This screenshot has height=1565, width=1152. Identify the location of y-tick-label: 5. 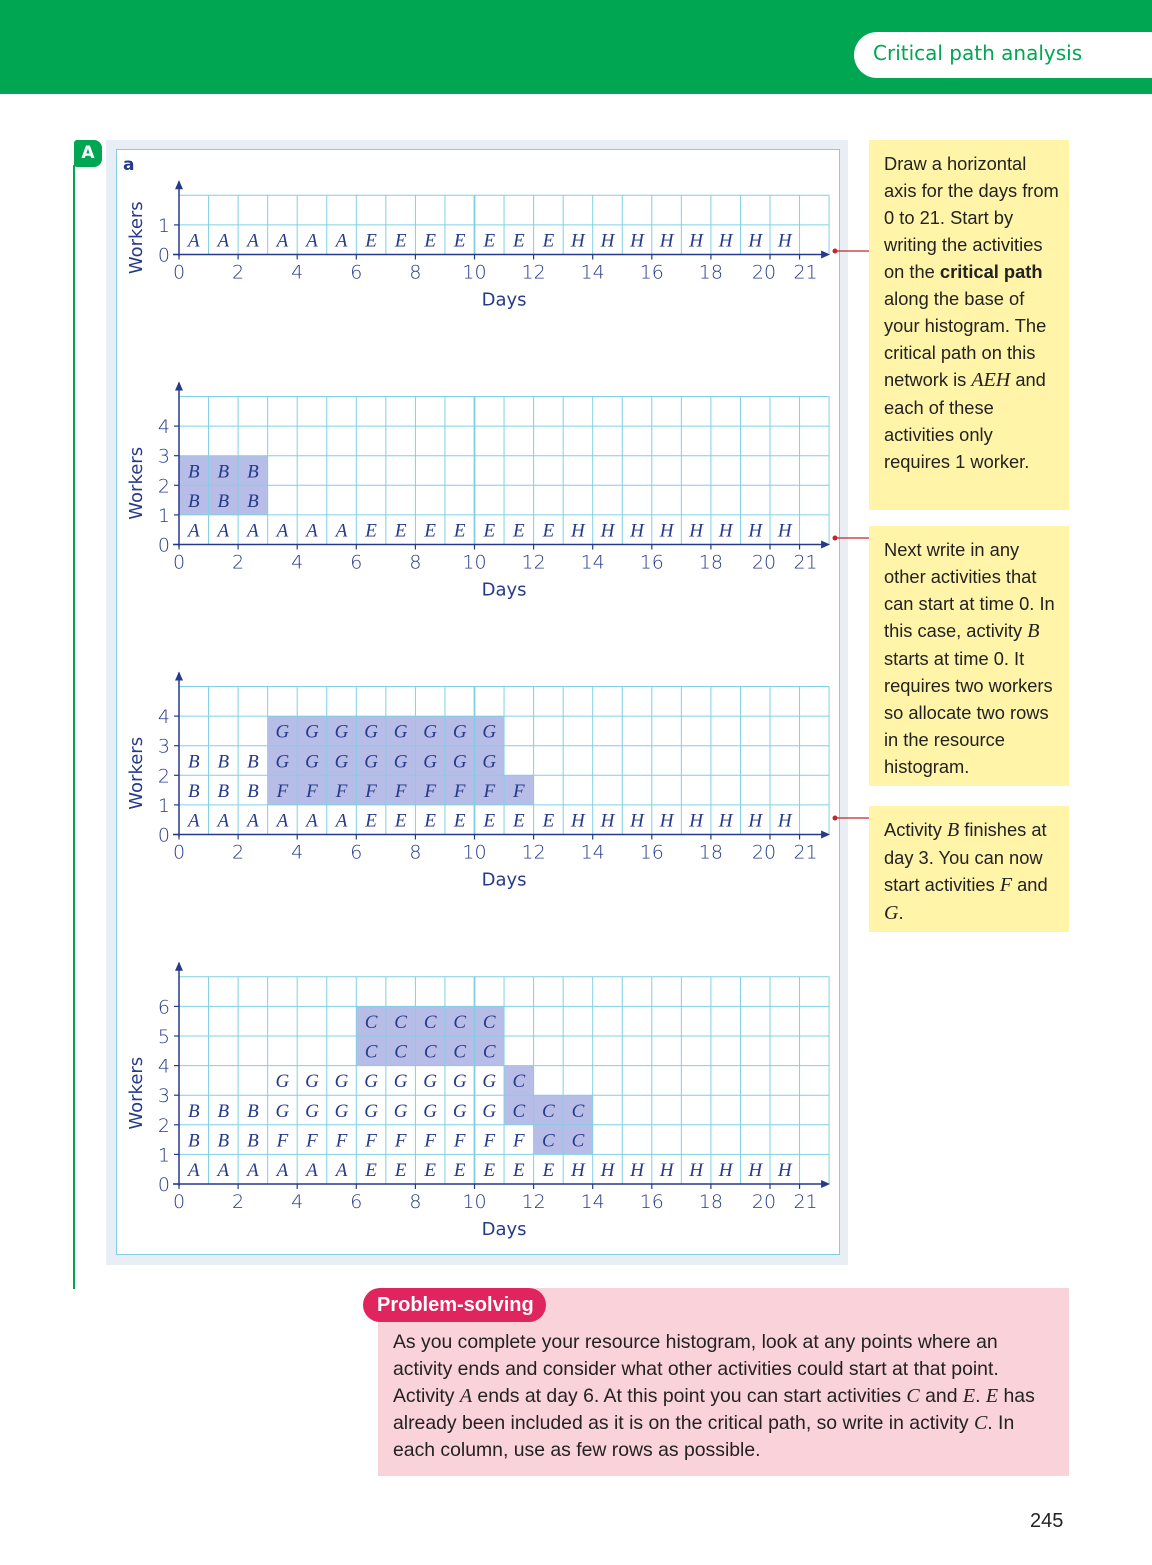
(164, 1037).